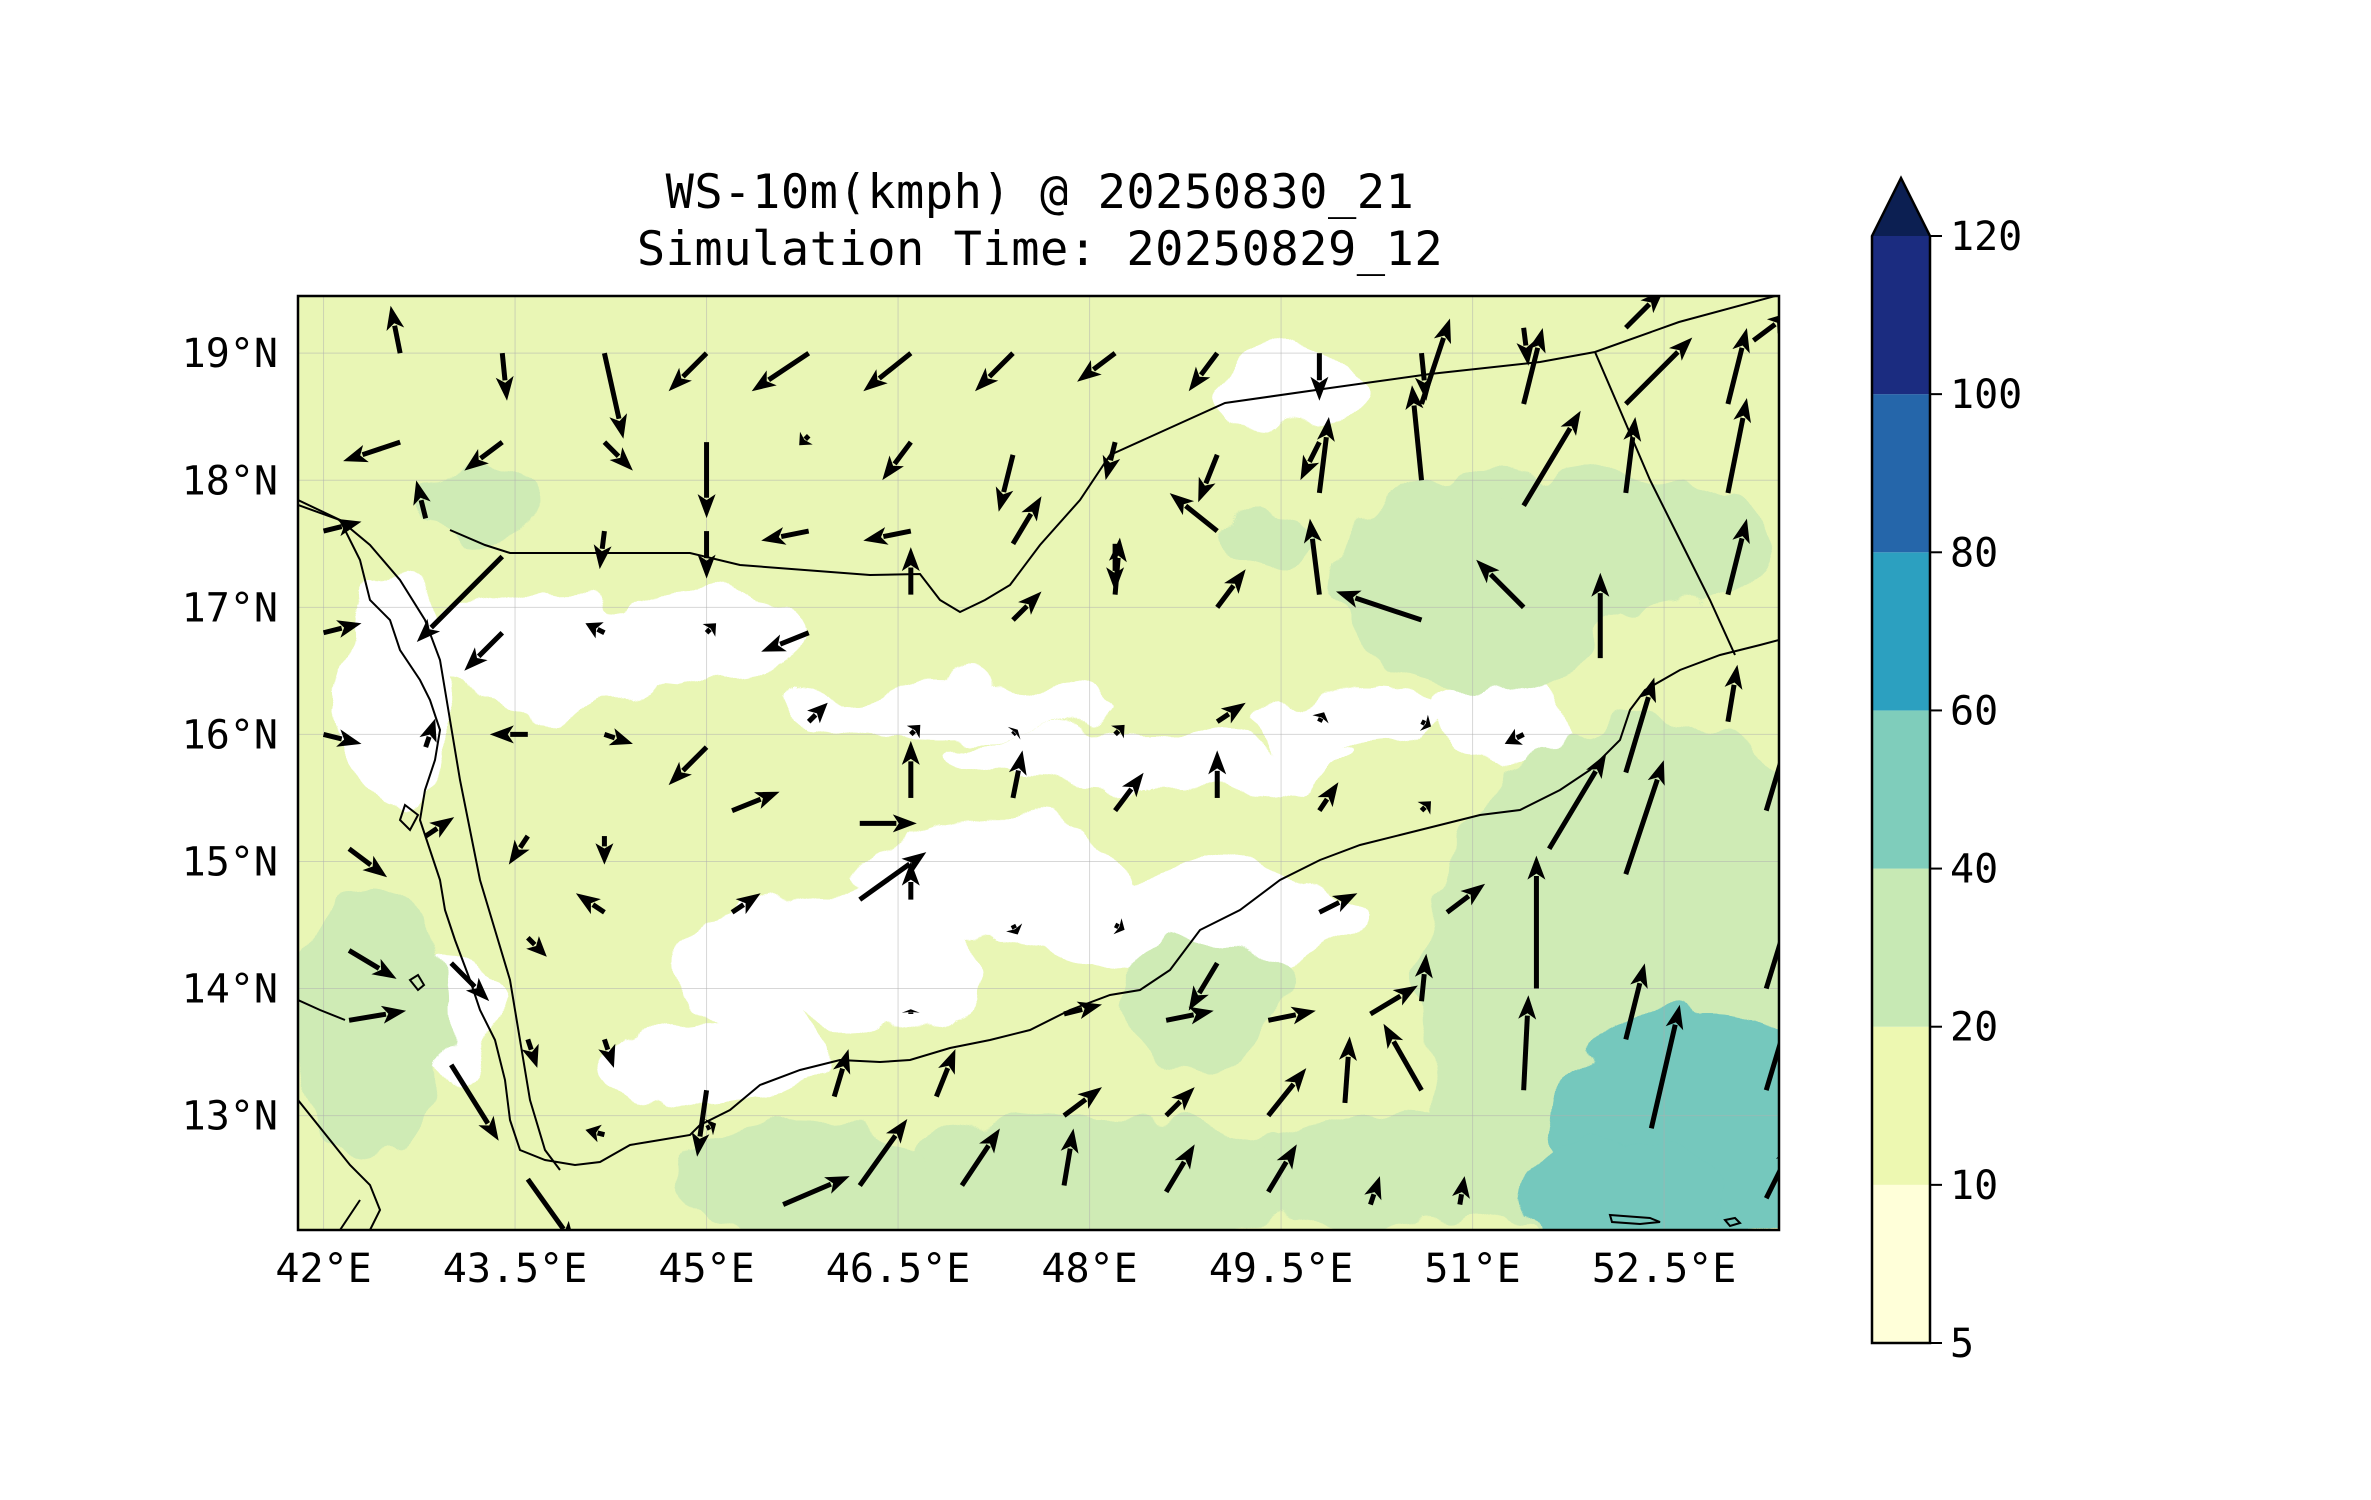 This screenshot has height=1500, width=2371. What do you see at coordinates (323, 1269) in the screenshot?
I see `lon-tick-label: 42°E` at bounding box center [323, 1269].